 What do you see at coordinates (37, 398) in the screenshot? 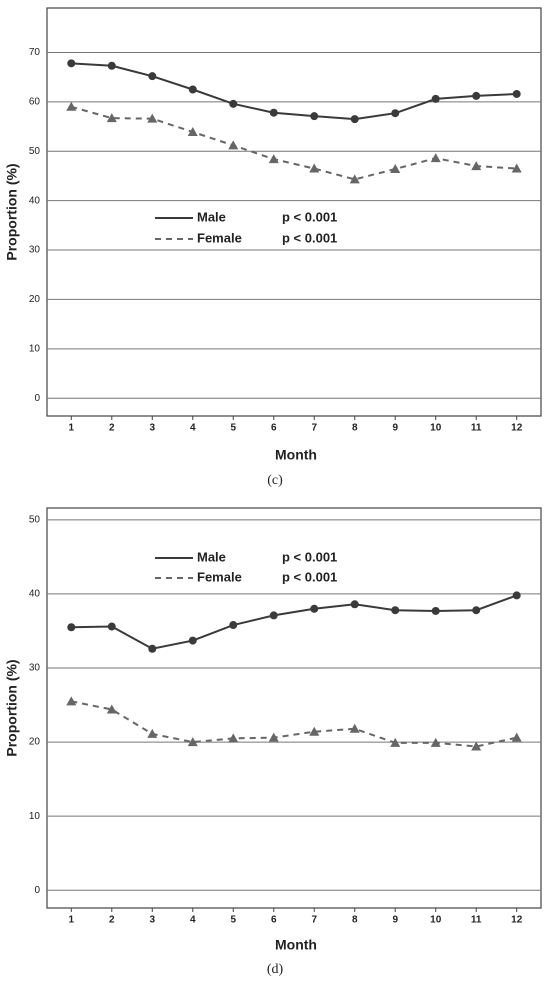
I see `y-tick-label: 0` at bounding box center [37, 398].